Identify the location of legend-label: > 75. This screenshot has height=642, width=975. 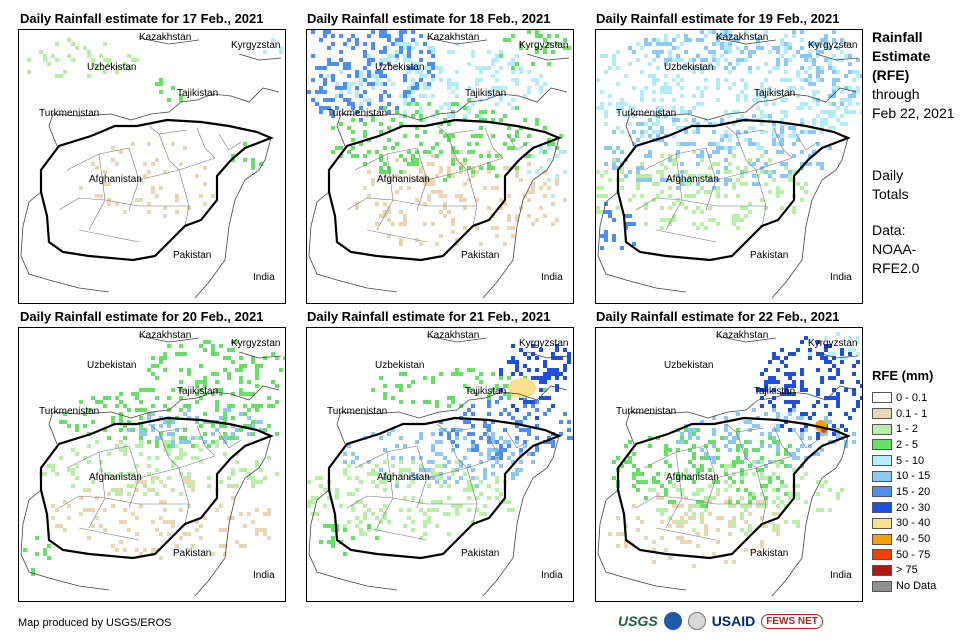
(907, 570).